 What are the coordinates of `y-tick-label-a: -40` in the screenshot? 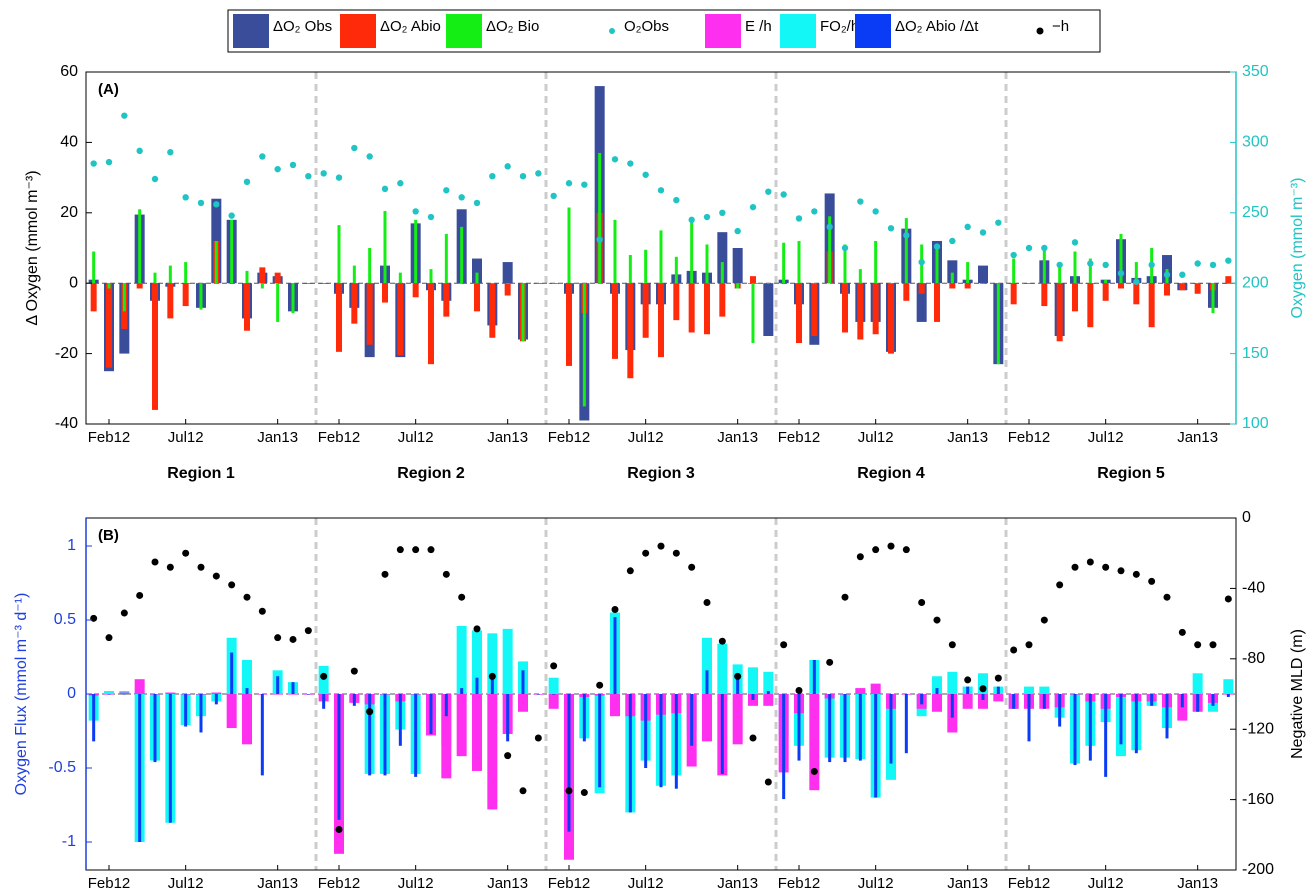 It's located at (66, 423).